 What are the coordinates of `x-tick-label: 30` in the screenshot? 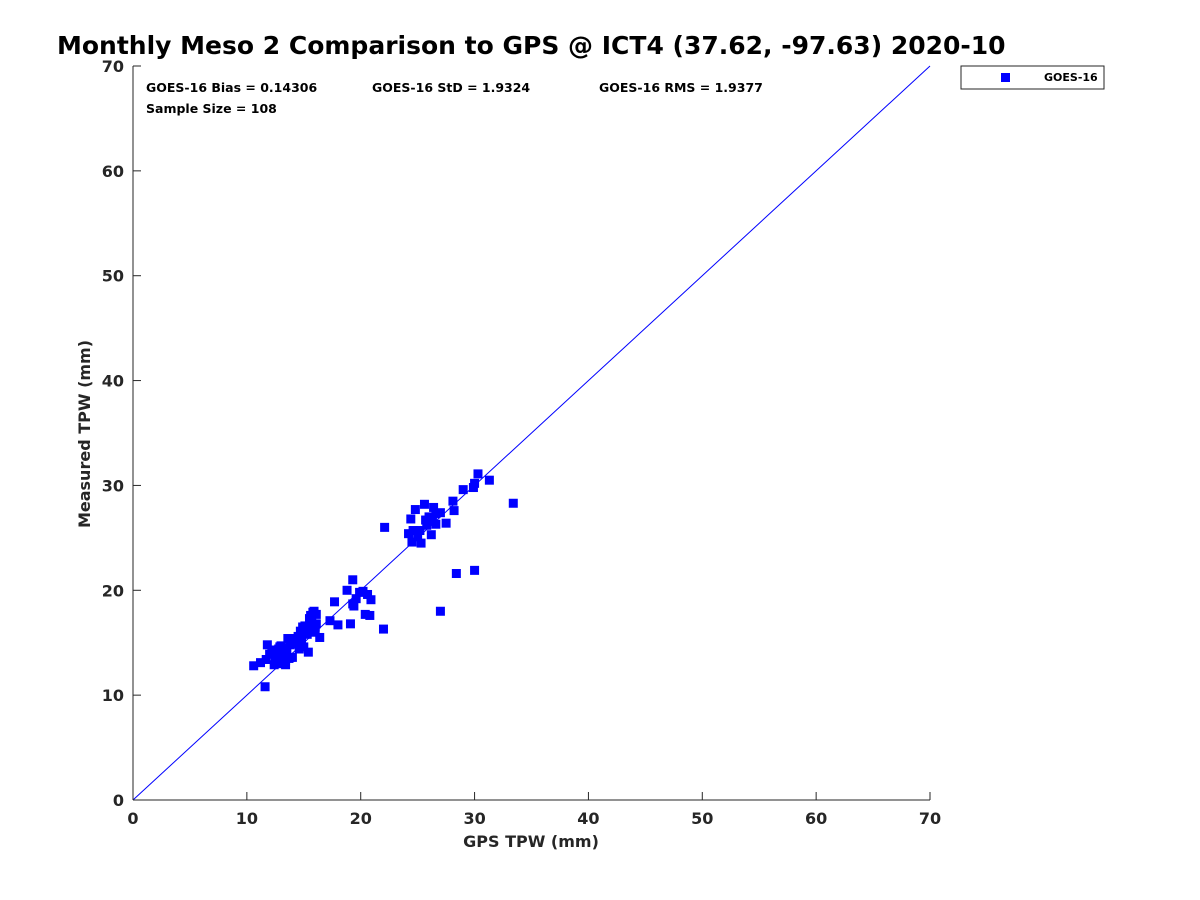 It's located at (474, 818).